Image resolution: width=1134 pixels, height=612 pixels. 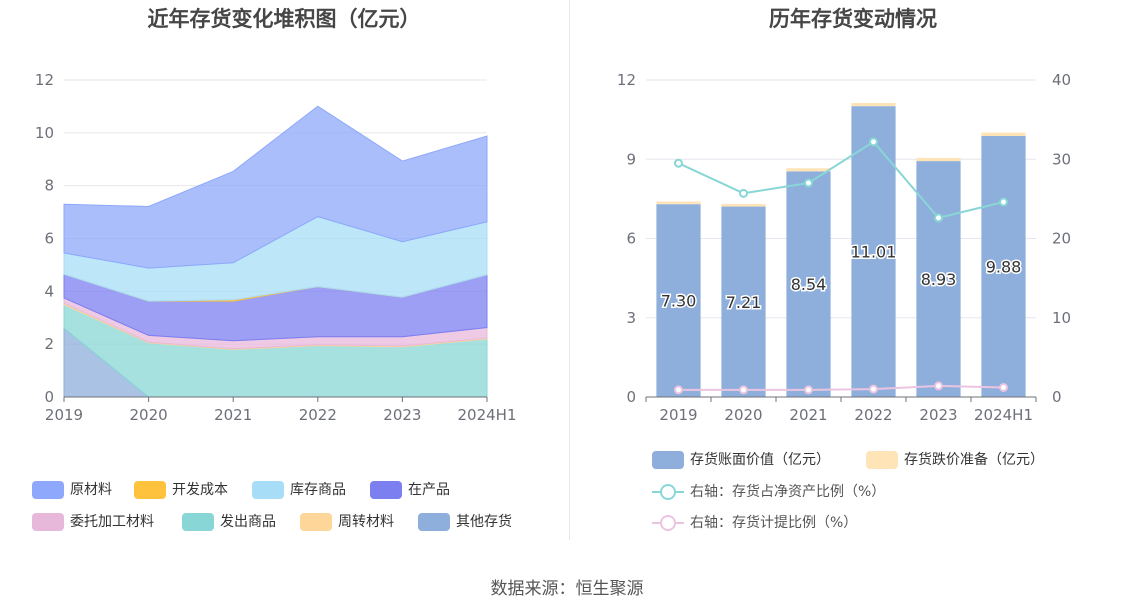 I want to click on legend-item: 右轴：存货占净资产比例（%）, so click(x=768, y=492).